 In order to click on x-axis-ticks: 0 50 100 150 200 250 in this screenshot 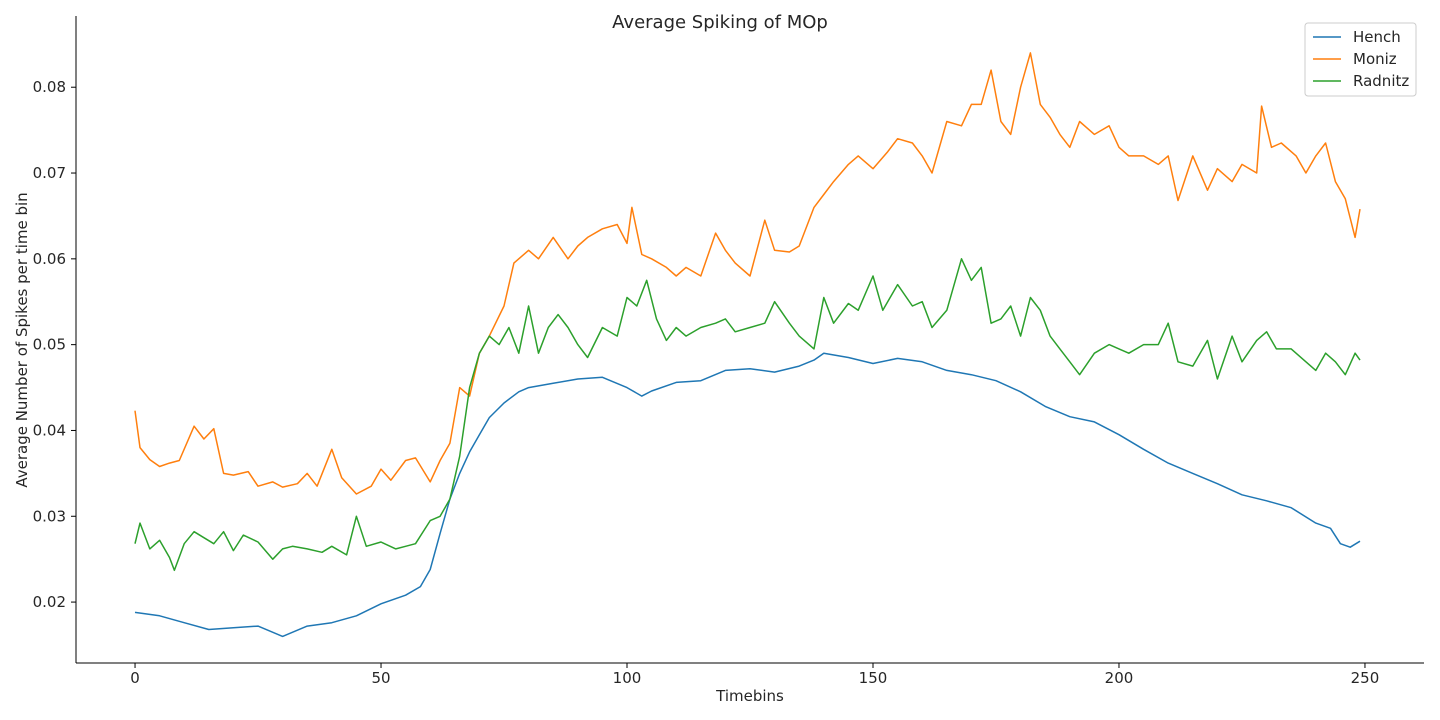, I will do `click(754, 675)`.